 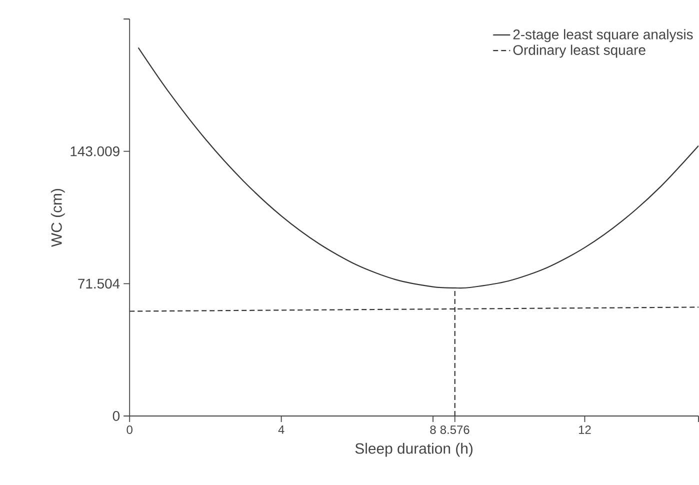 What do you see at coordinates (281, 430) in the screenshot?
I see `x-tick-label: 4` at bounding box center [281, 430].